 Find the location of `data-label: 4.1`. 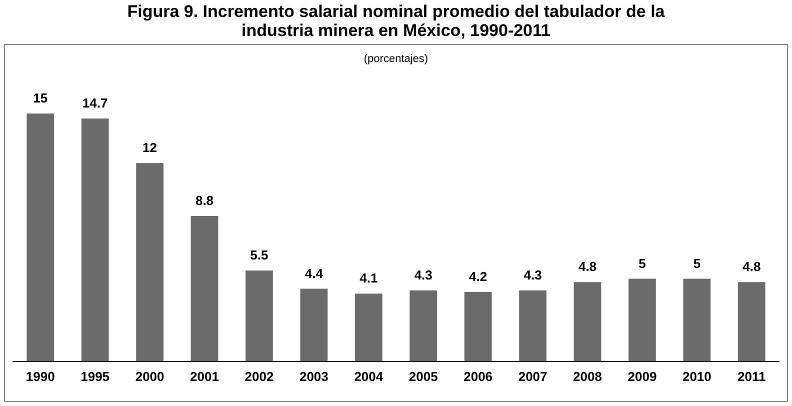

data-label: 4.1 is located at coordinates (369, 278).